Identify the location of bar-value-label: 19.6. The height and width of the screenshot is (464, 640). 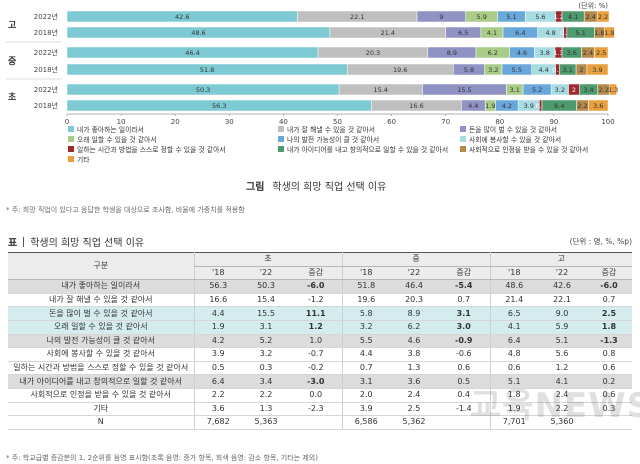
(400, 70).